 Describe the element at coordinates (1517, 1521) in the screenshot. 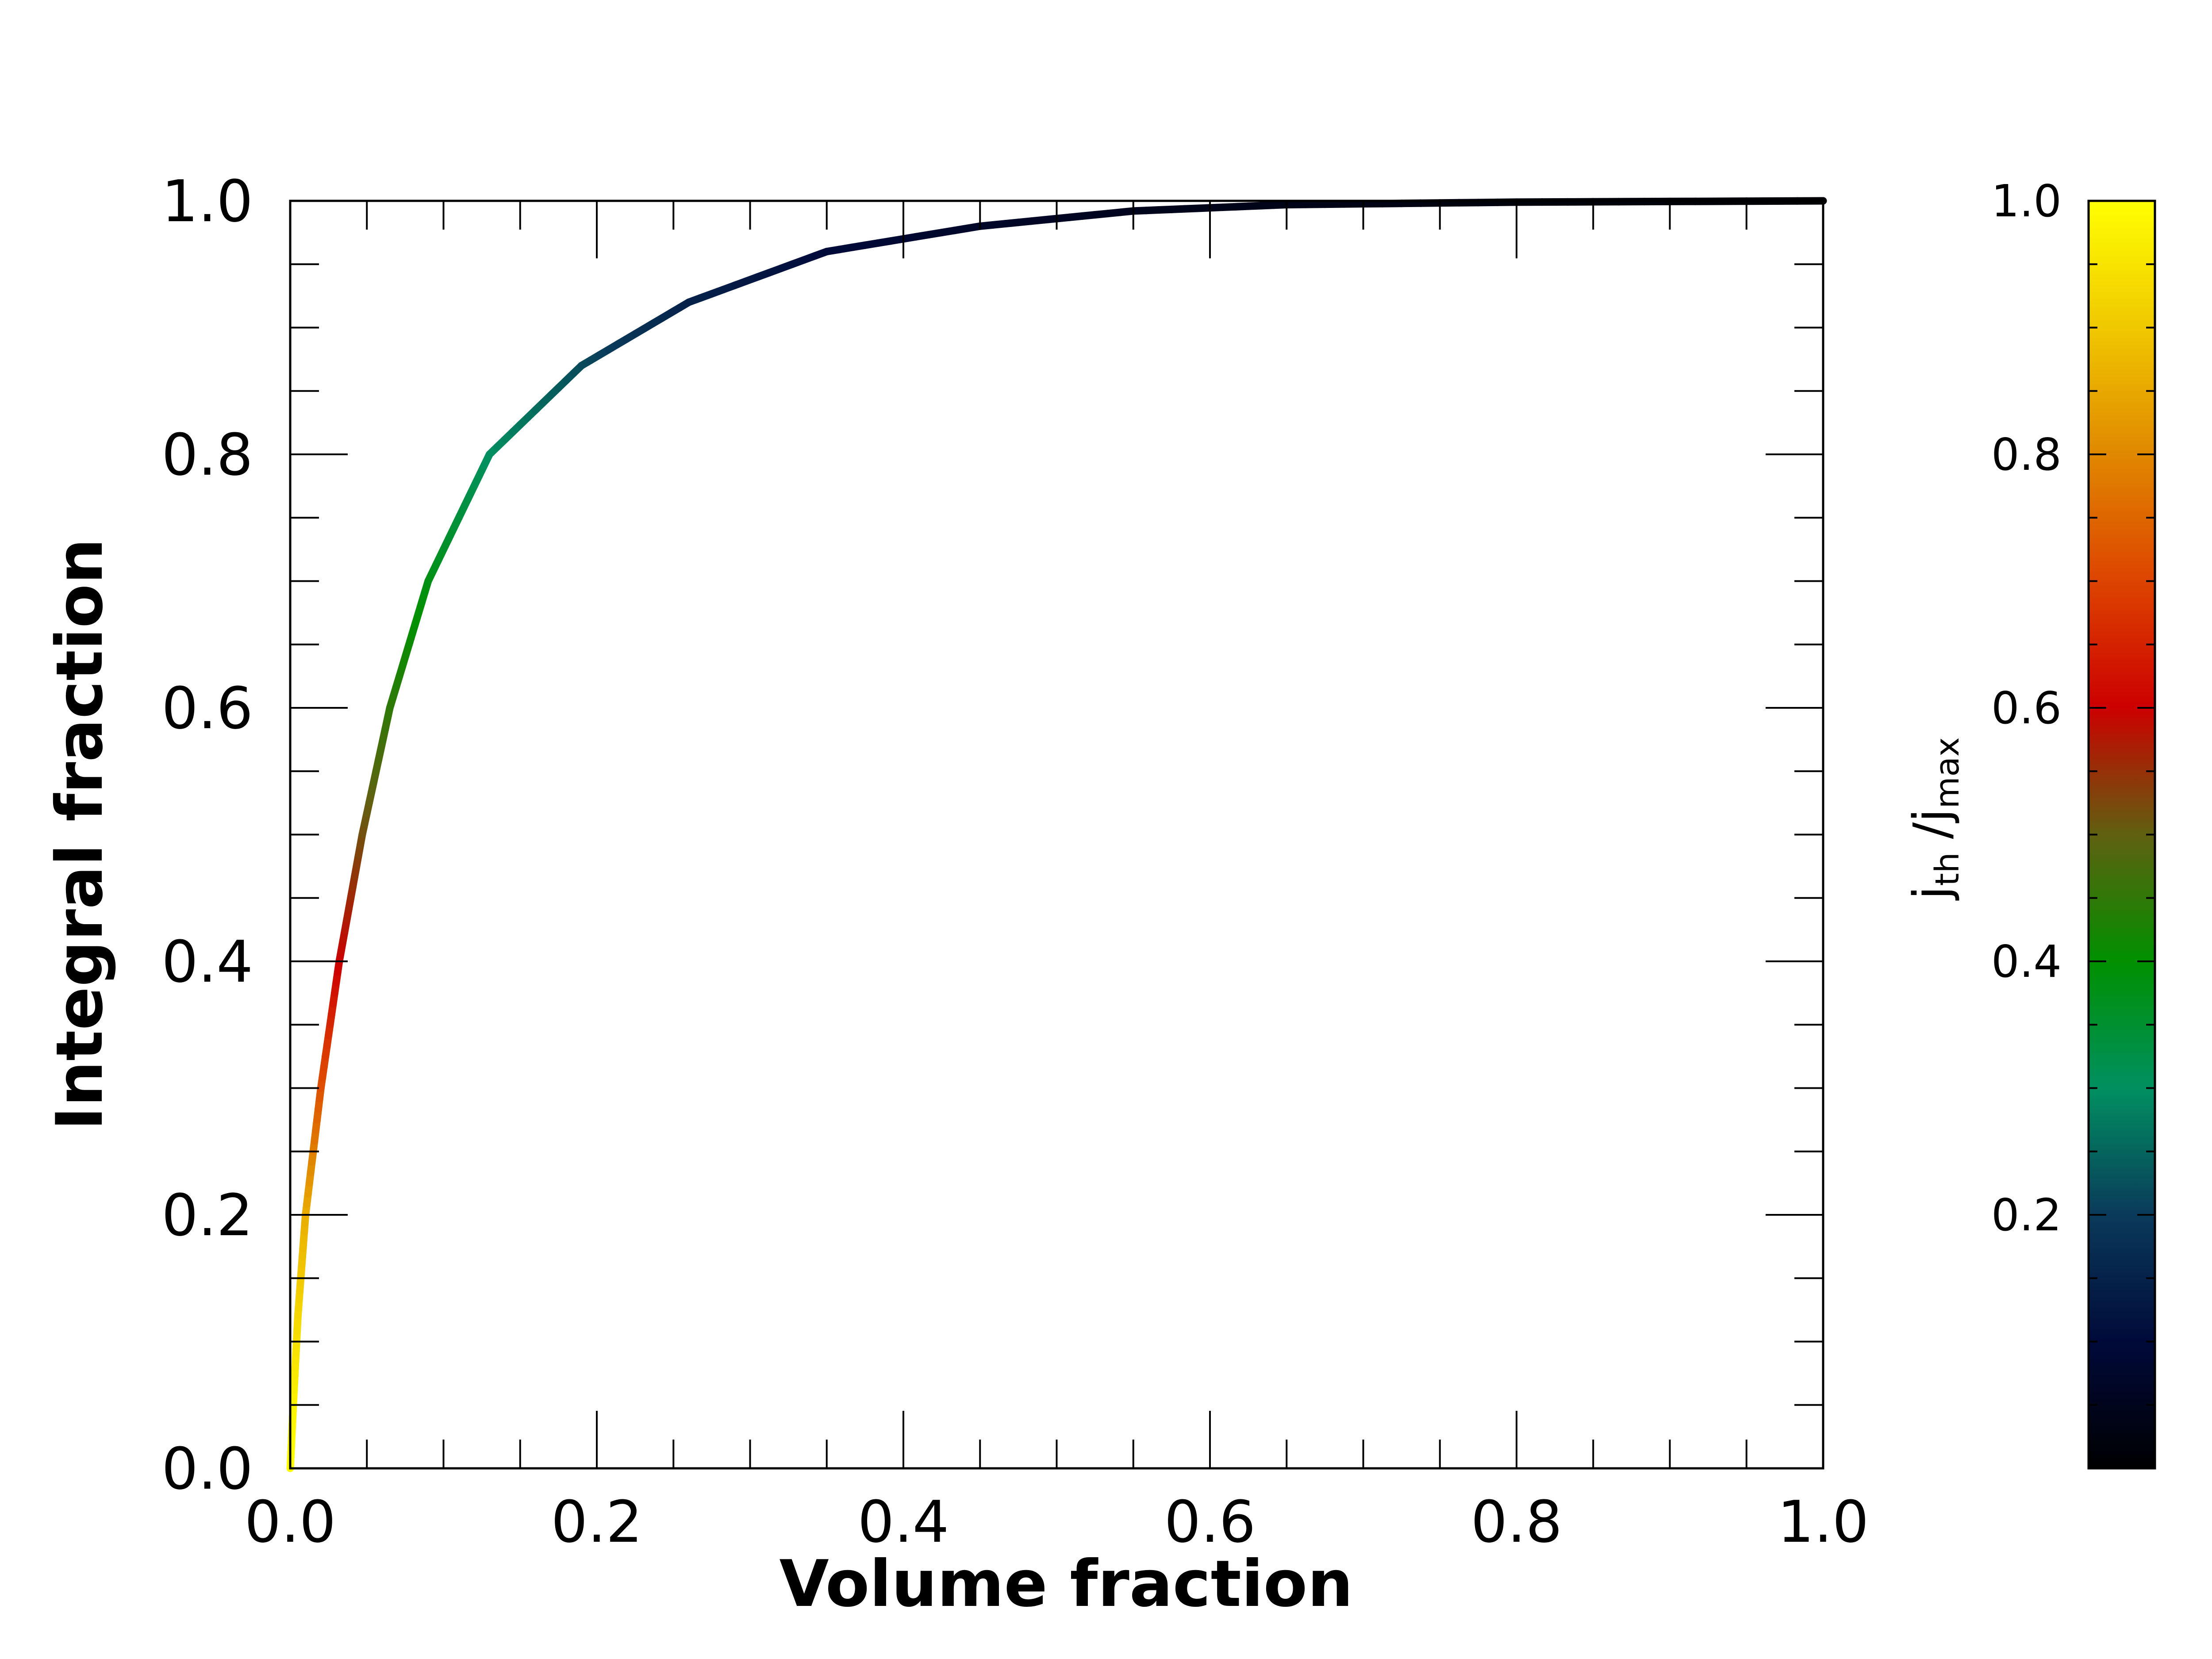

I see `x-tick-label: 0.8` at that location.